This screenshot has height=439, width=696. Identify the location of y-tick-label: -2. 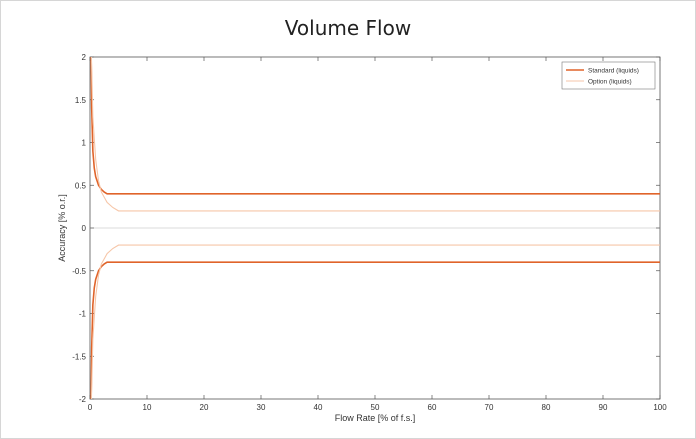
(83, 399).